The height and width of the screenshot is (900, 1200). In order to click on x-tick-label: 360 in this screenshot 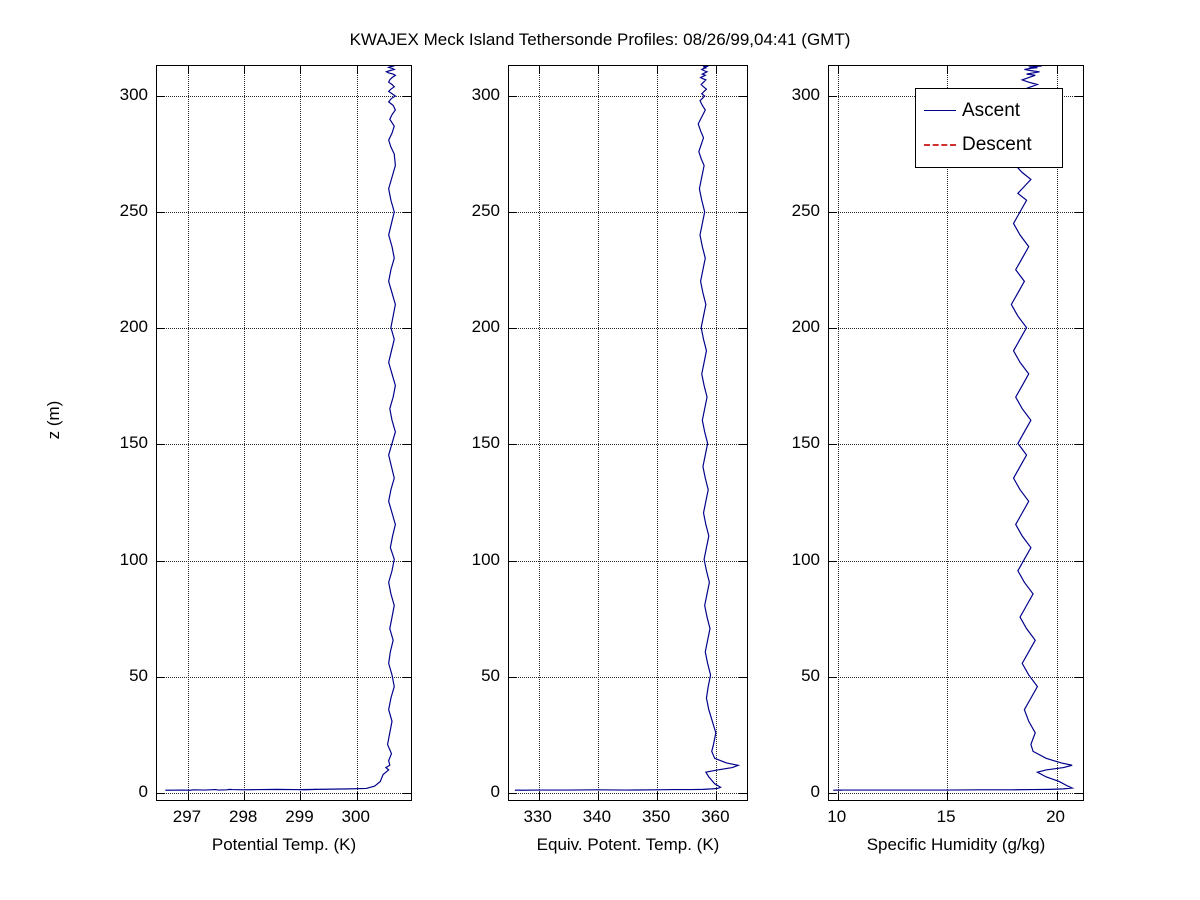, I will do `click(715, 816)`.